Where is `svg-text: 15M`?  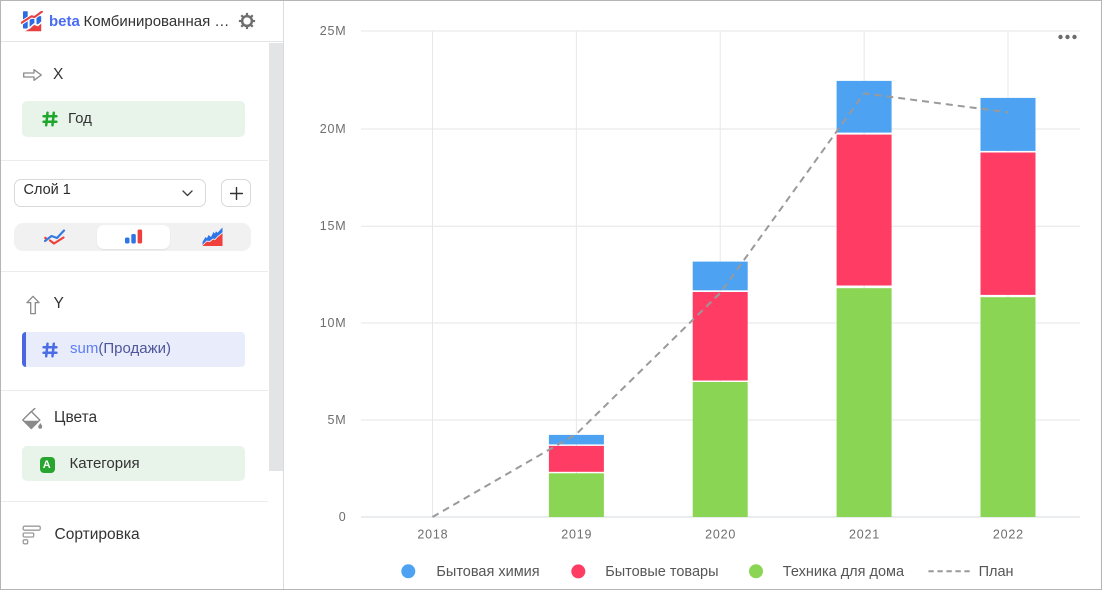 svg-text: 15M is located at coordinates (333, 226).